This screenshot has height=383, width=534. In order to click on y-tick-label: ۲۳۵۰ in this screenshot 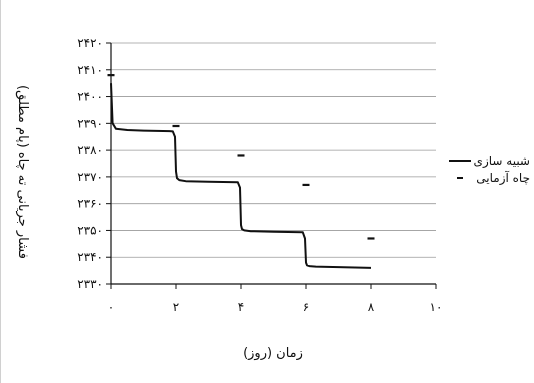, I will do `click(90, 230)`.